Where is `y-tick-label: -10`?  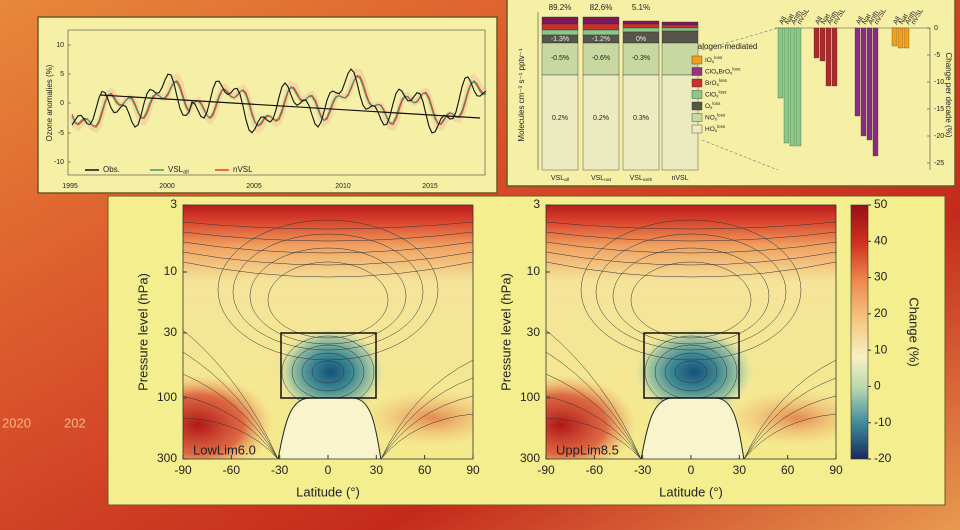
y-tick-label: -10 is located at coordinates (939, 82).